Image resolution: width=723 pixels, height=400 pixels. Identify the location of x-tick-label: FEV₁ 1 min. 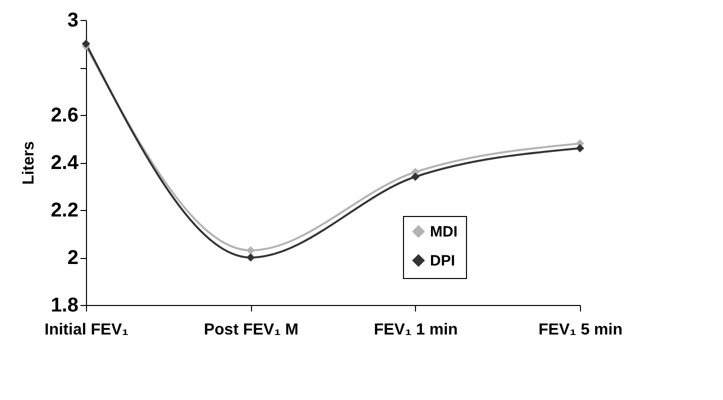
(416, 330).